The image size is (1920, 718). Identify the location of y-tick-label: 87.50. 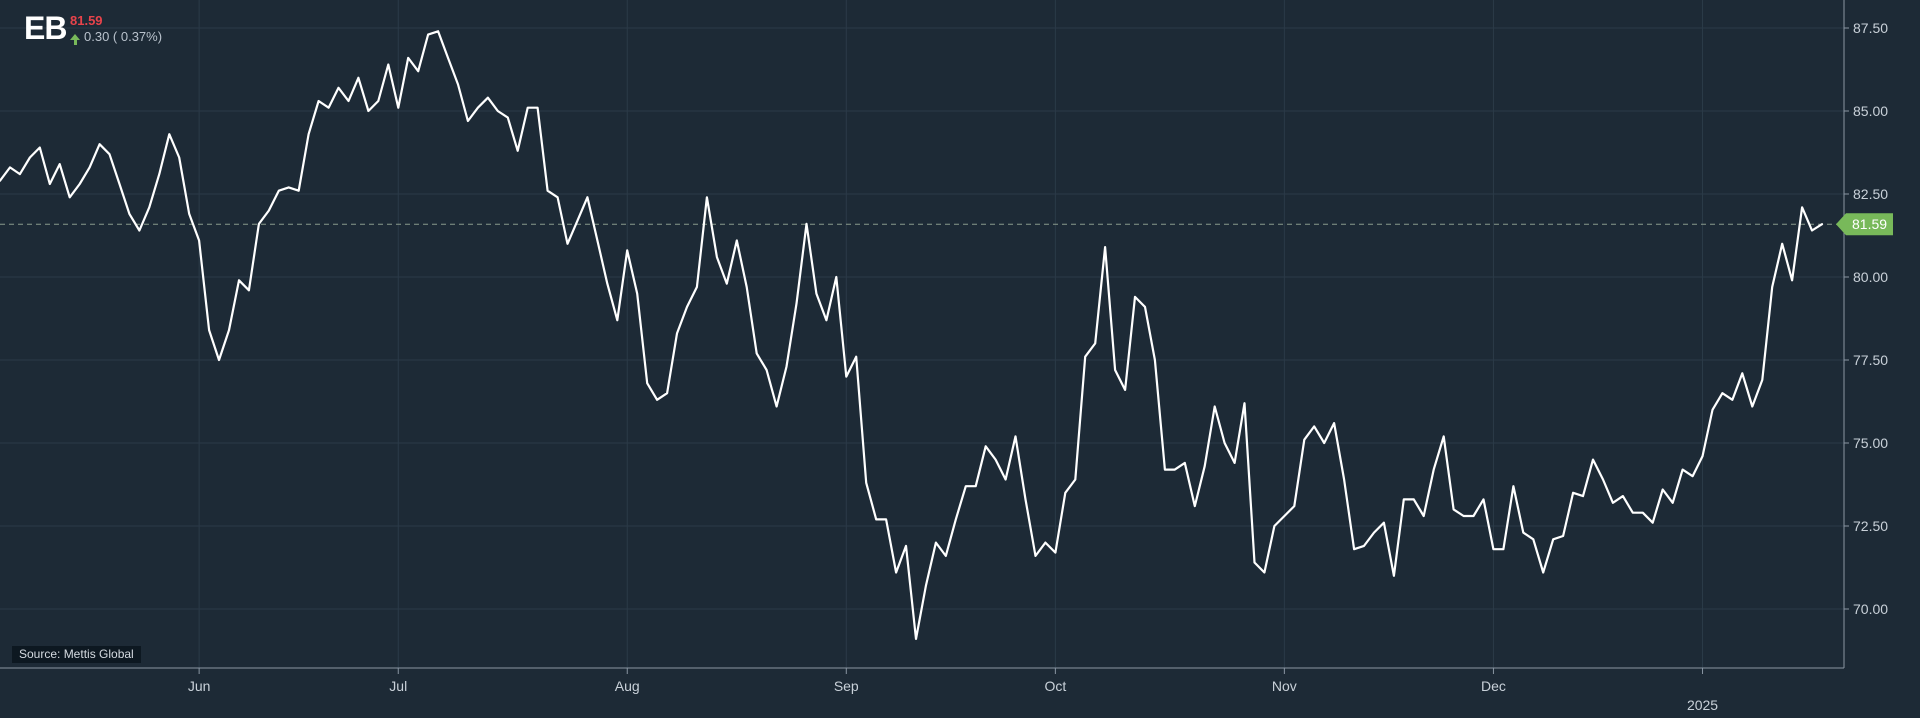
(1870, 28).